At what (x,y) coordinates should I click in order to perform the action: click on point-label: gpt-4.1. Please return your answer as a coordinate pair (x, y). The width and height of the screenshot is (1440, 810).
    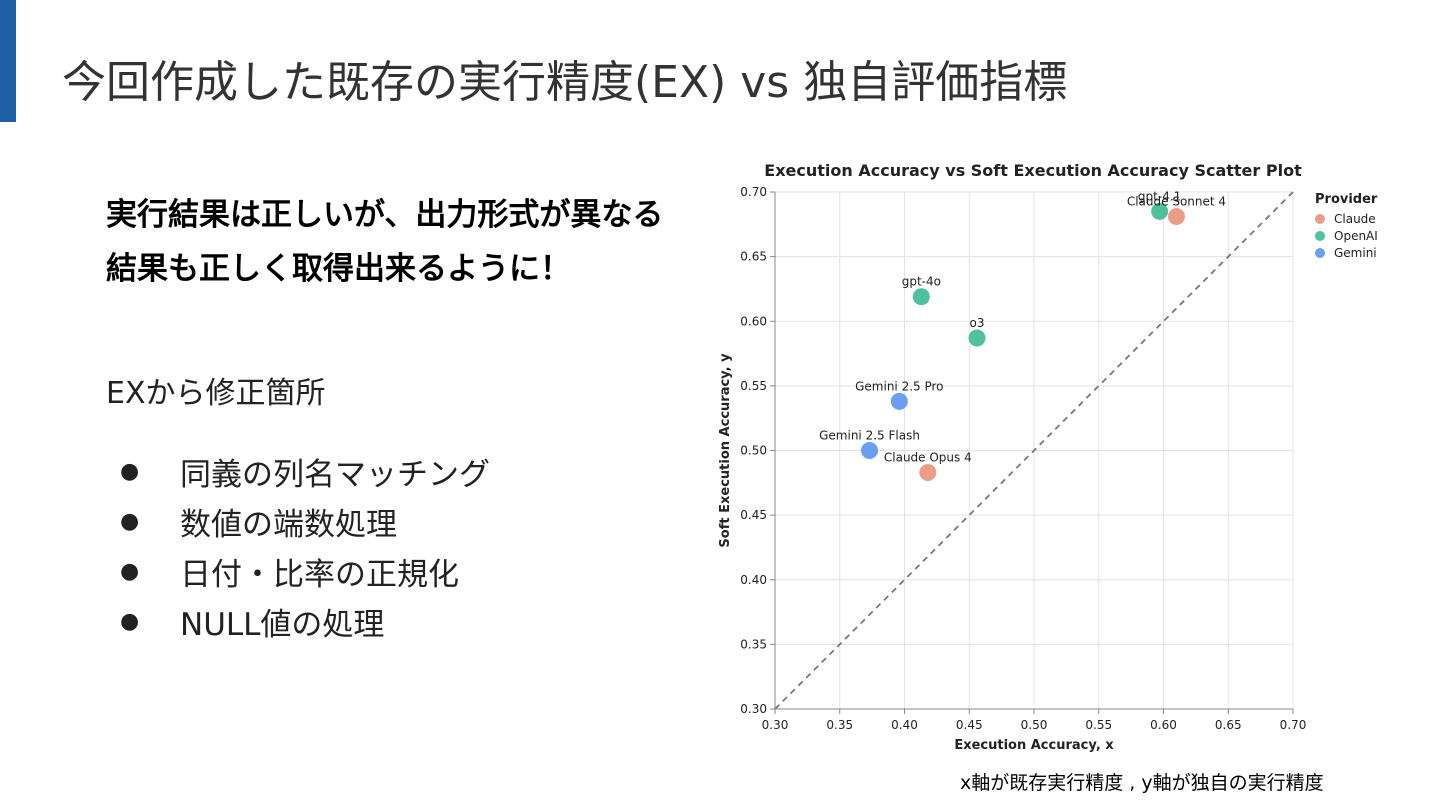
    Looking at the image, I should click on (1159, 196).